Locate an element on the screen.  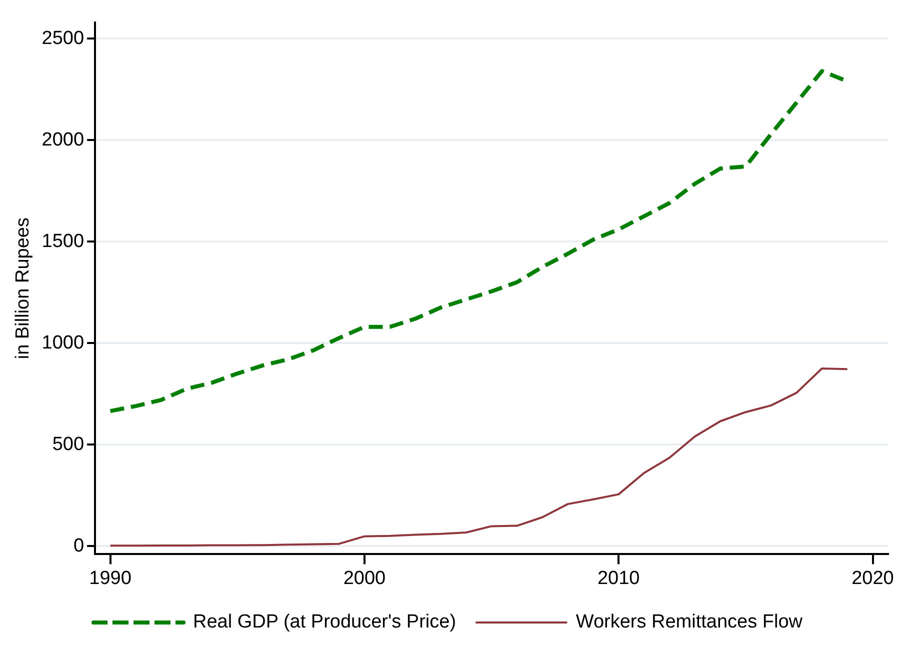
x-tick-label: 2010 is located at coordinates (618, 578).